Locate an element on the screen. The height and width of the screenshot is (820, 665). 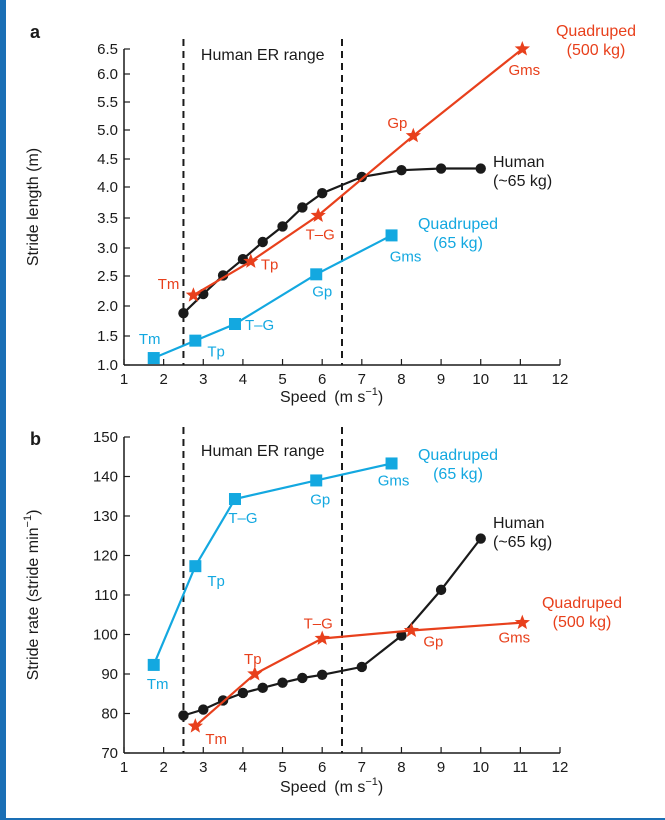
panel-b-x-axis-title: Speed (m s−1) is located at coordinates (331, 786).